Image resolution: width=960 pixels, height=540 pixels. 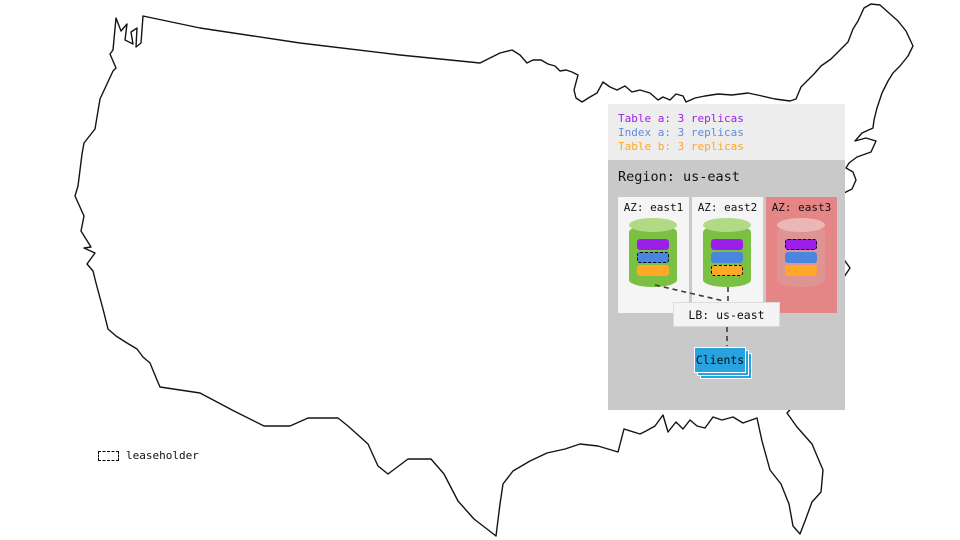 I want to click on leaseholder-swatch-icon, so click(x=108, y=455).